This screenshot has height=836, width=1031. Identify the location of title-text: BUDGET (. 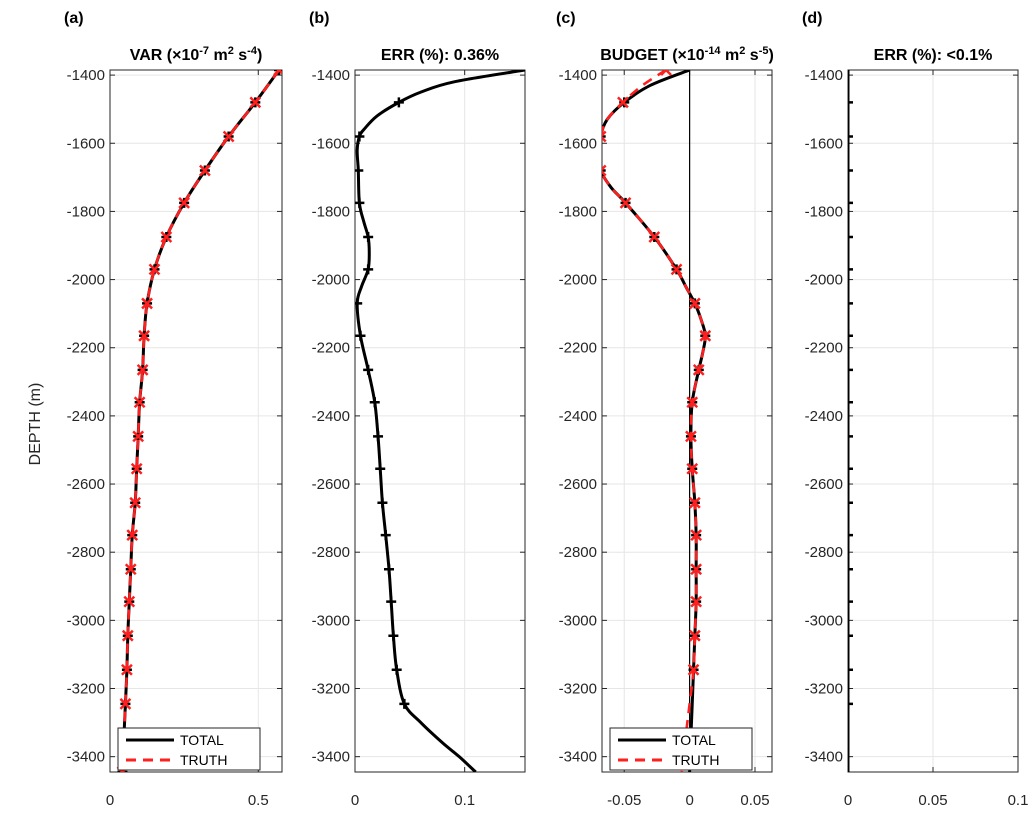
(639, 55).